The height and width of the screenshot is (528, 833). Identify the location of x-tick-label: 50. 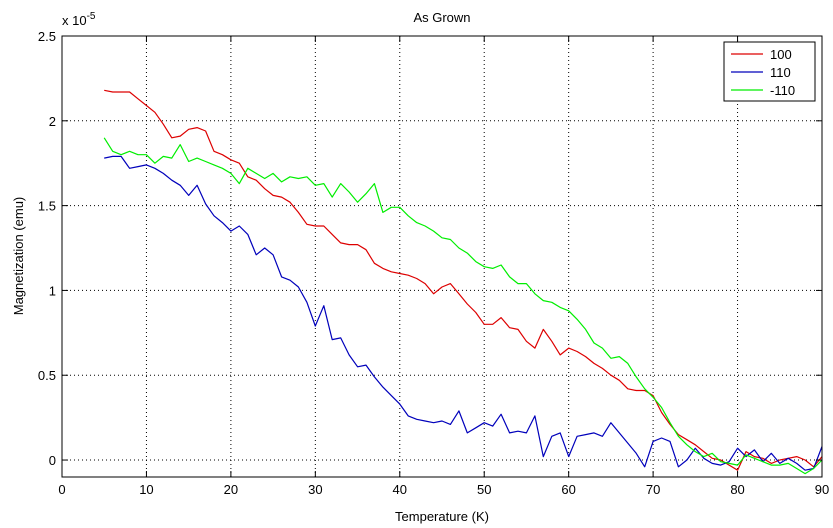
(484, 489).